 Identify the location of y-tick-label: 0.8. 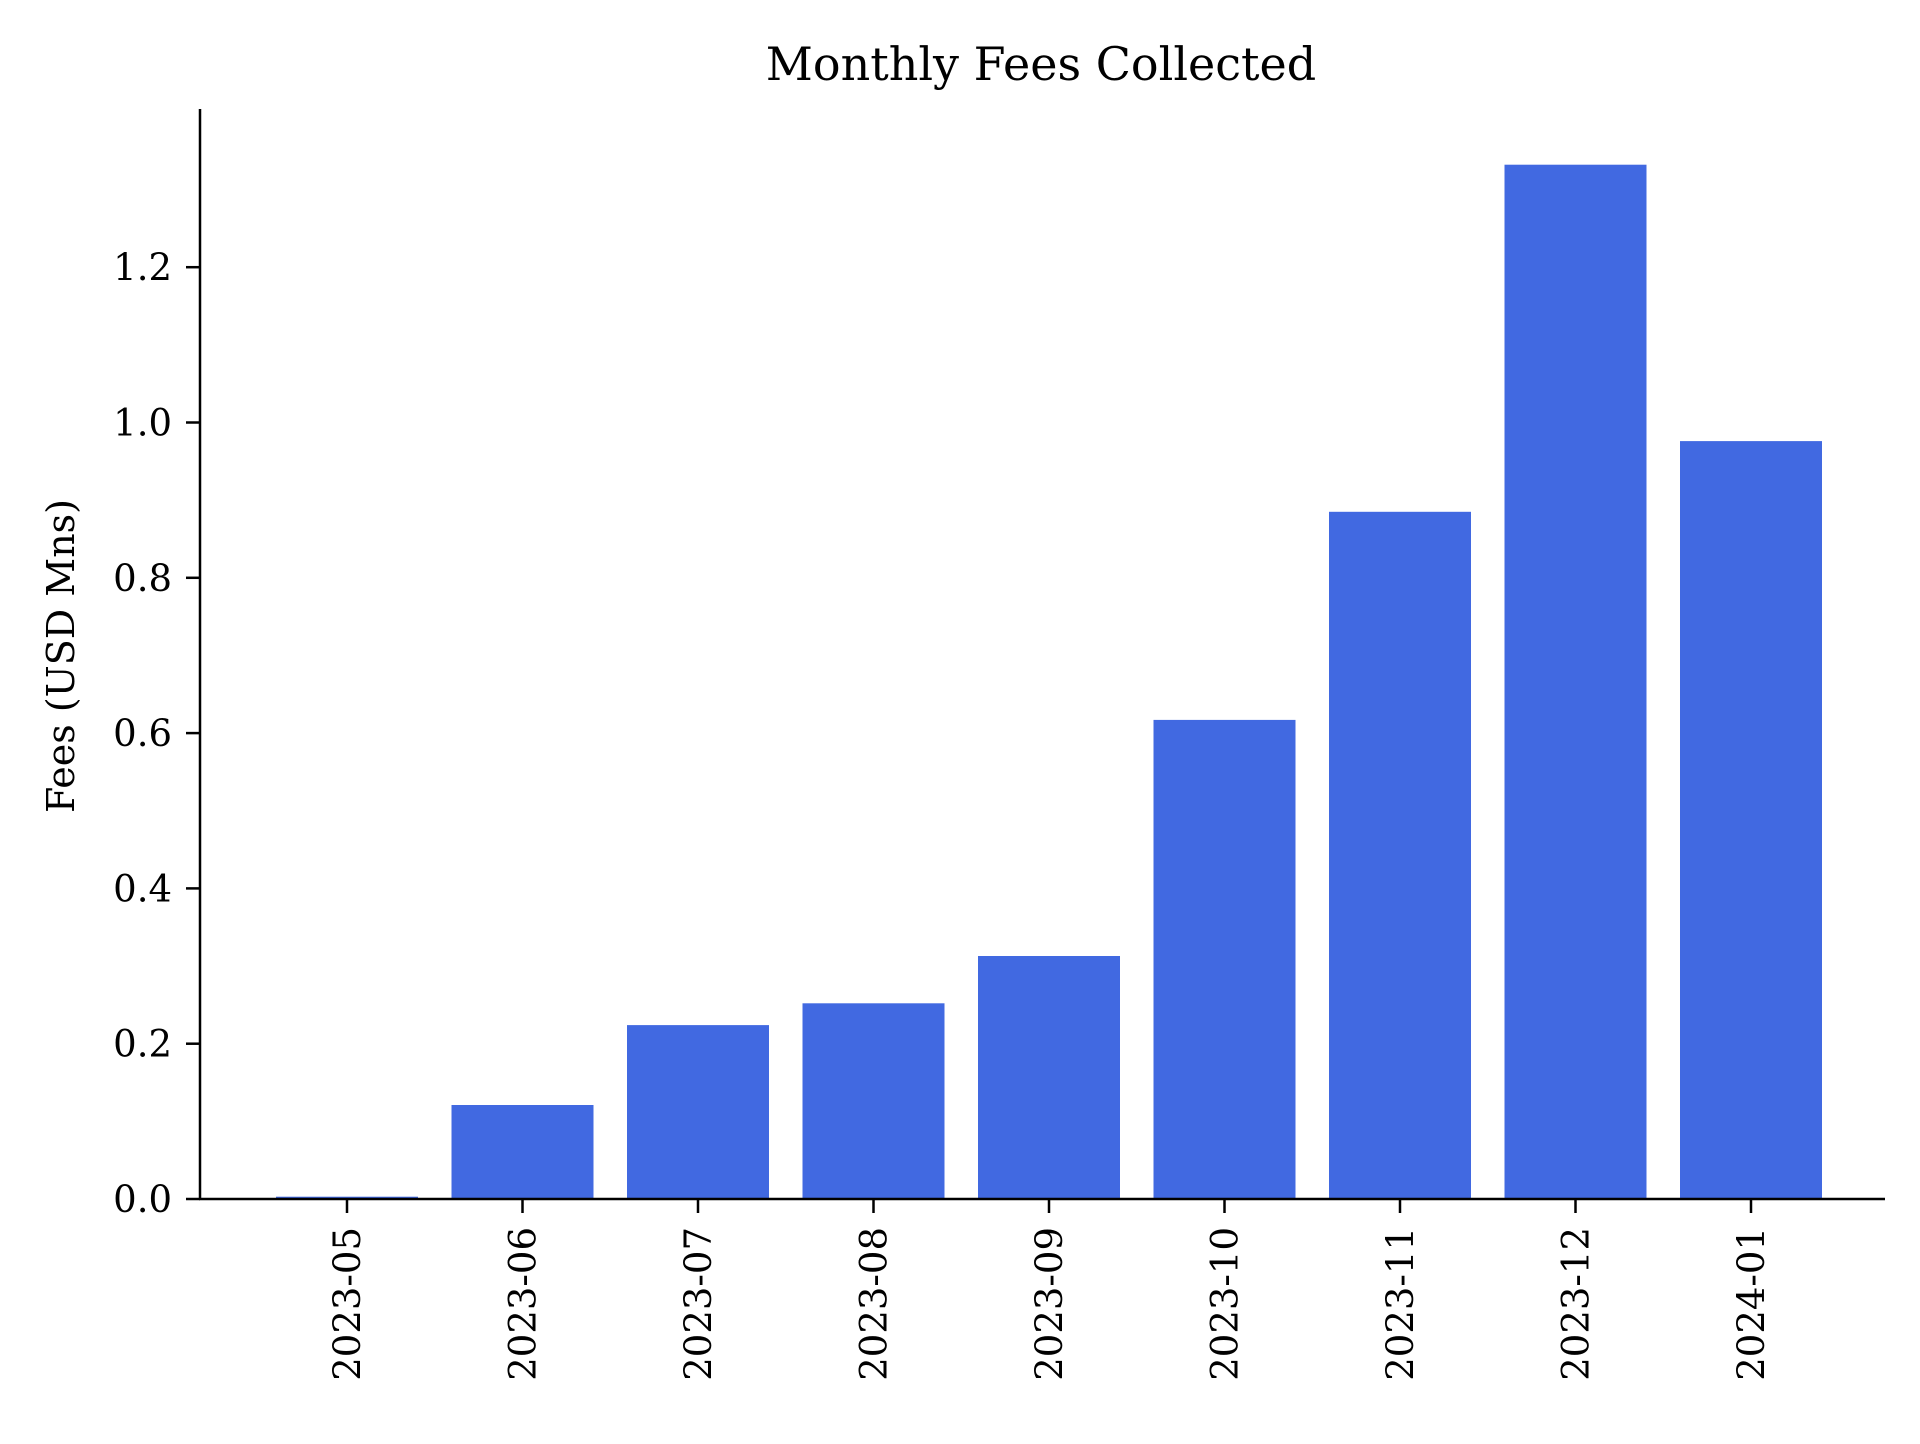
(142, 578).